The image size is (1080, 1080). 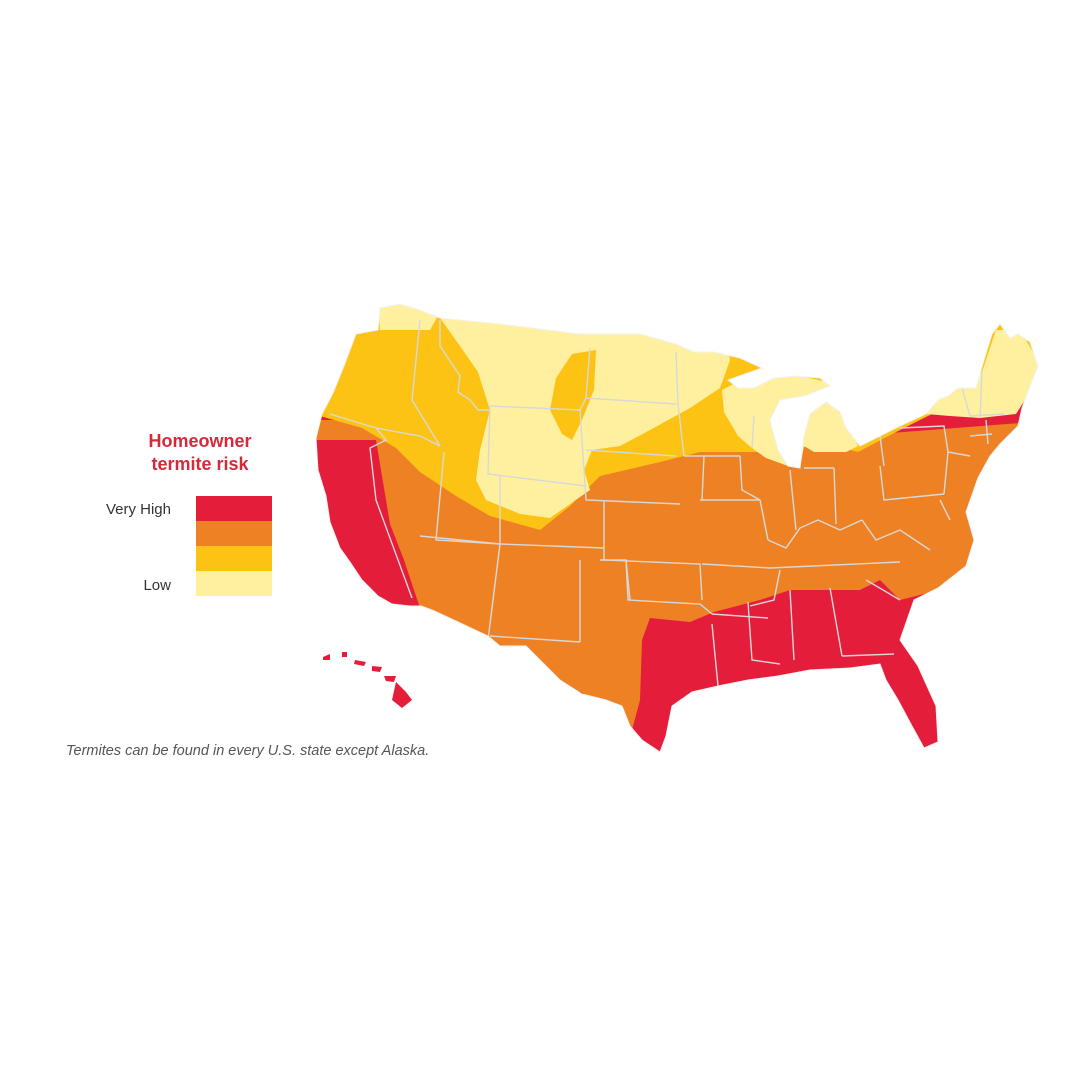 I want to click on legend-label-low: Low, so click(x=157, y=585).